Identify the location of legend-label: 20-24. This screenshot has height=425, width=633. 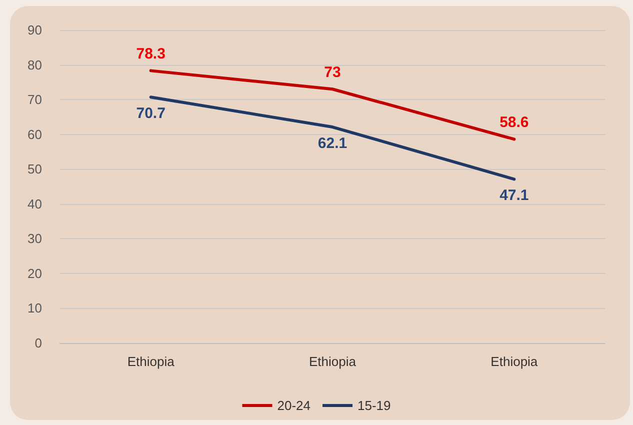
(293, 405).